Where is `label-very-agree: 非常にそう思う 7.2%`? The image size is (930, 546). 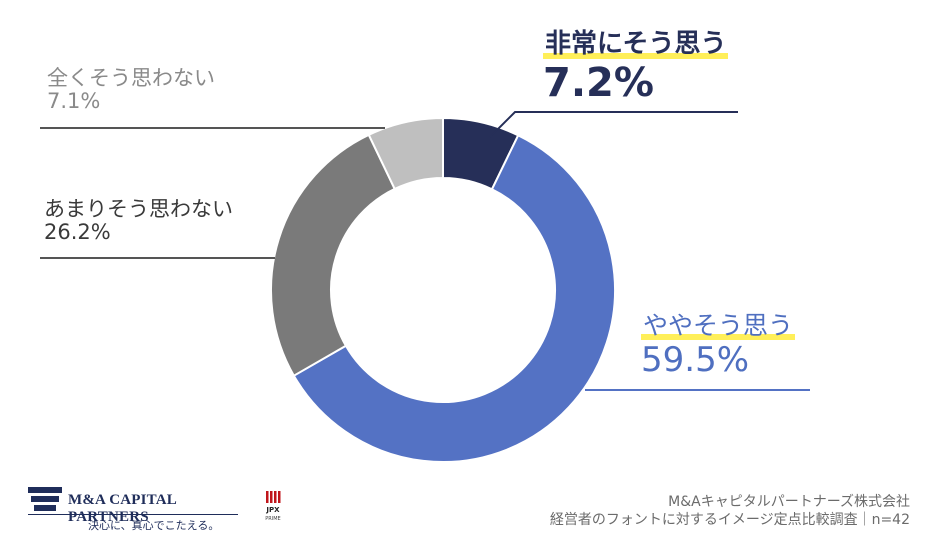
label-very-agree: 非常にそう思う 7.2% is located at coordinates (636, 67).